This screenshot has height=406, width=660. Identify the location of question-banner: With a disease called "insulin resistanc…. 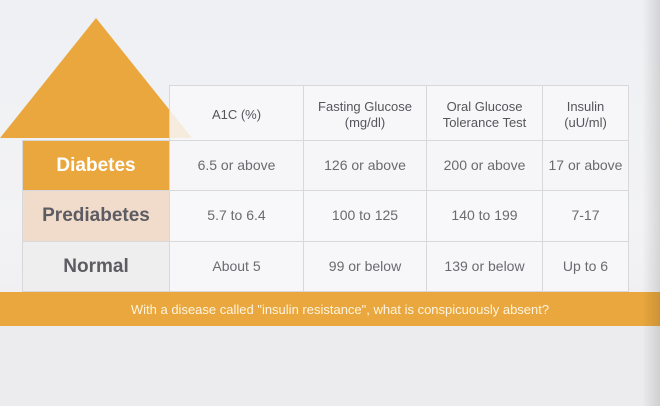
(330, 309).